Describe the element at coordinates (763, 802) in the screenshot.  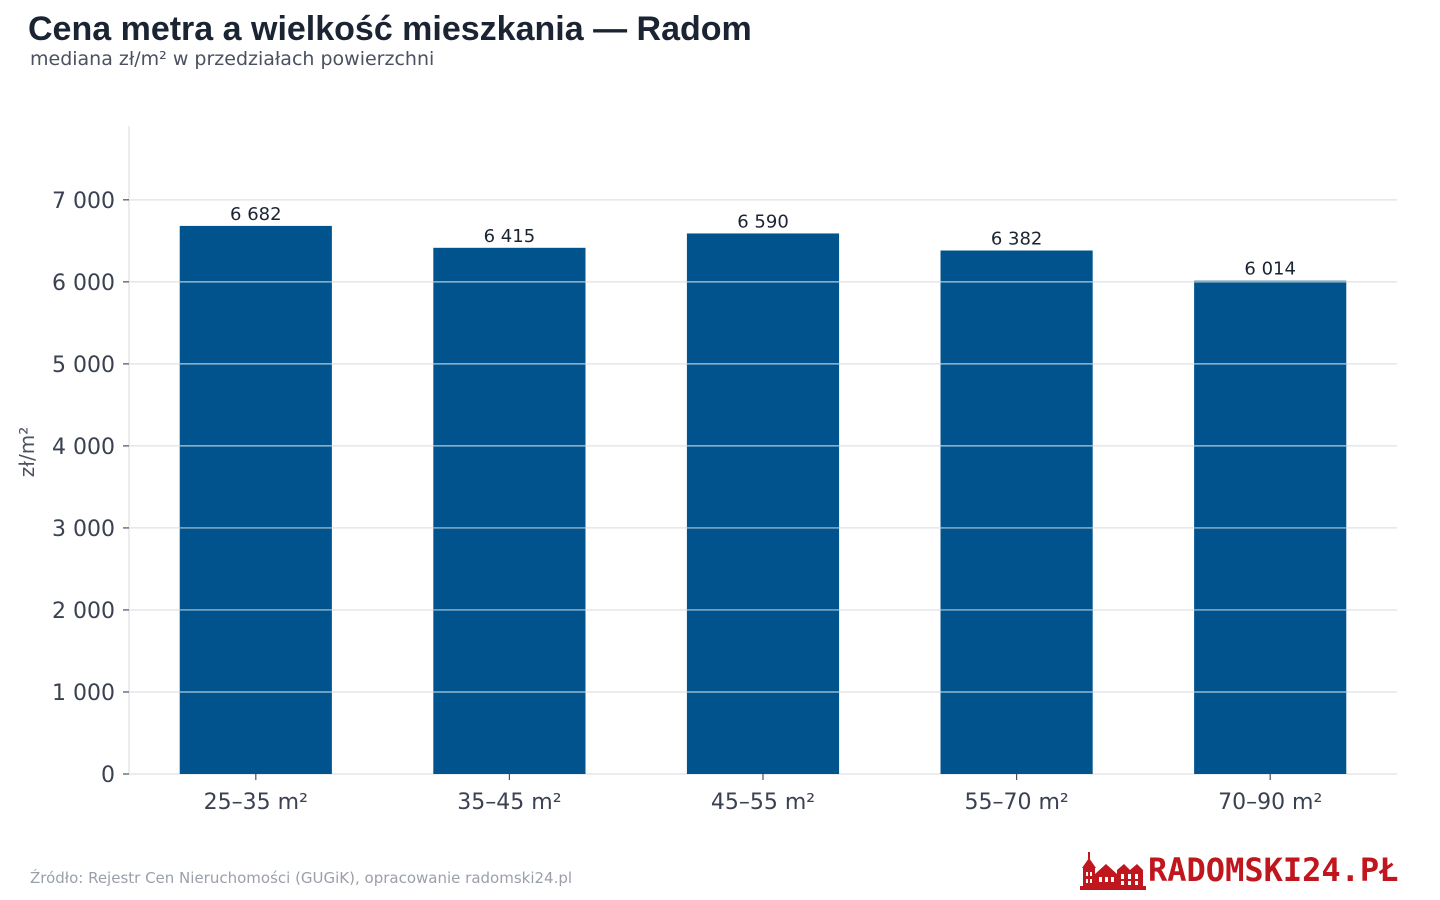
I see `x-tick-label: 45–55 m²` at that location.